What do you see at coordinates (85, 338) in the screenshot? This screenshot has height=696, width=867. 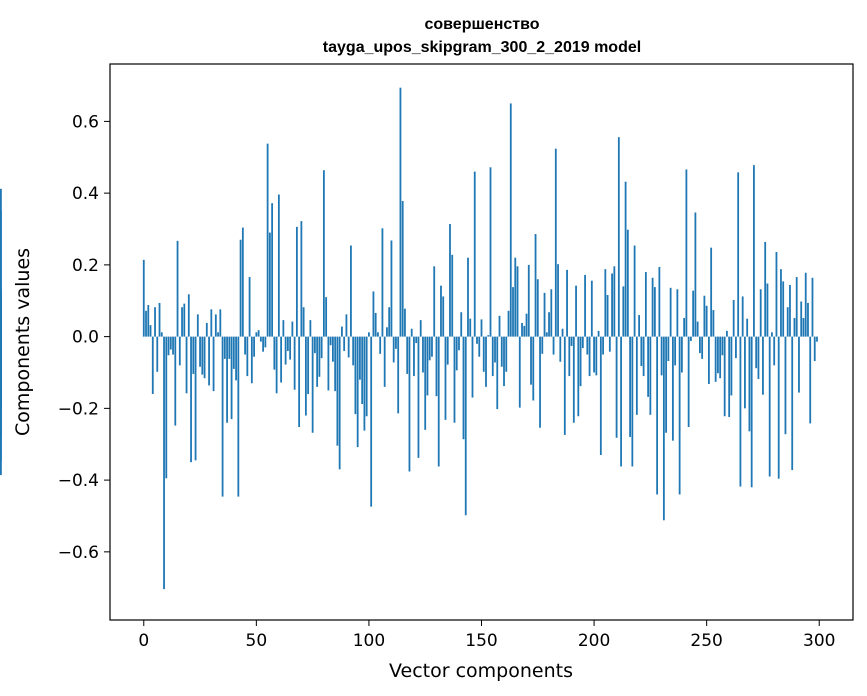 I see `y-tick-label: 0.0` at bounding box center [85, 338].